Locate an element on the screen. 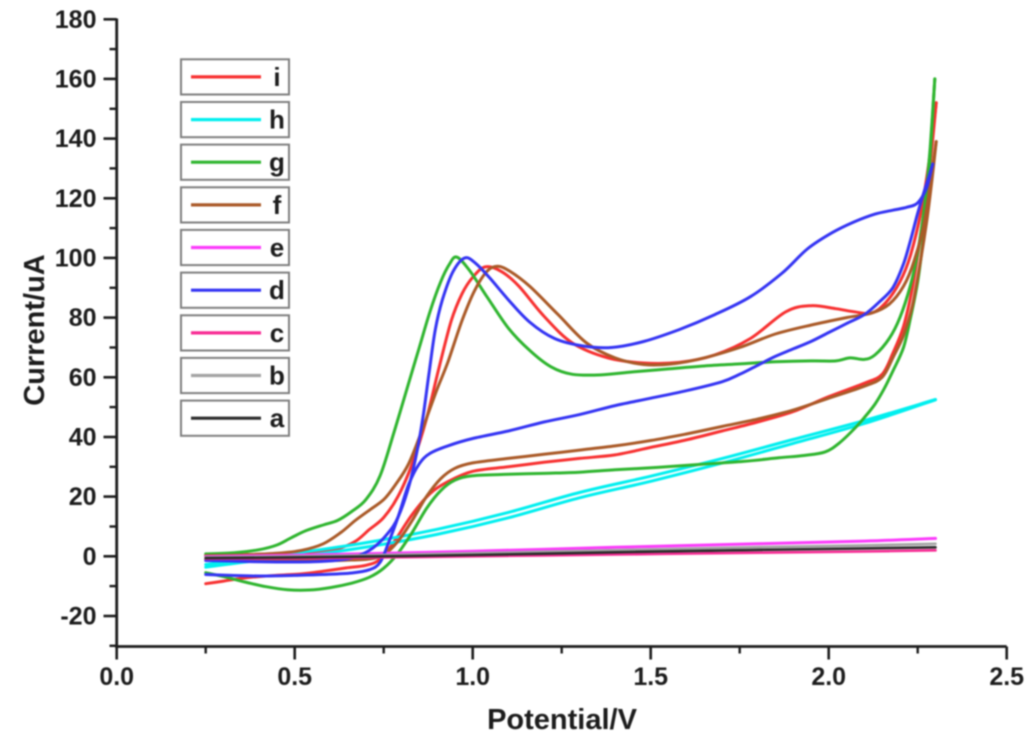 Image resolution: width=1029 pixels, height=736 pixels. svg-text: d is located at coordinates (277, 290).